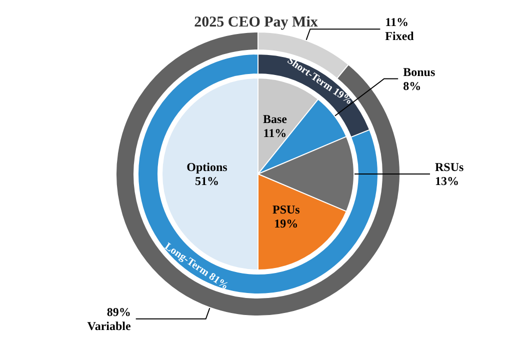 The image size is (512, 348). What do you see at coordinates (419, 71) in the screenshot?
I see `slice-label: Bonus` at bounding box center [419, 71].